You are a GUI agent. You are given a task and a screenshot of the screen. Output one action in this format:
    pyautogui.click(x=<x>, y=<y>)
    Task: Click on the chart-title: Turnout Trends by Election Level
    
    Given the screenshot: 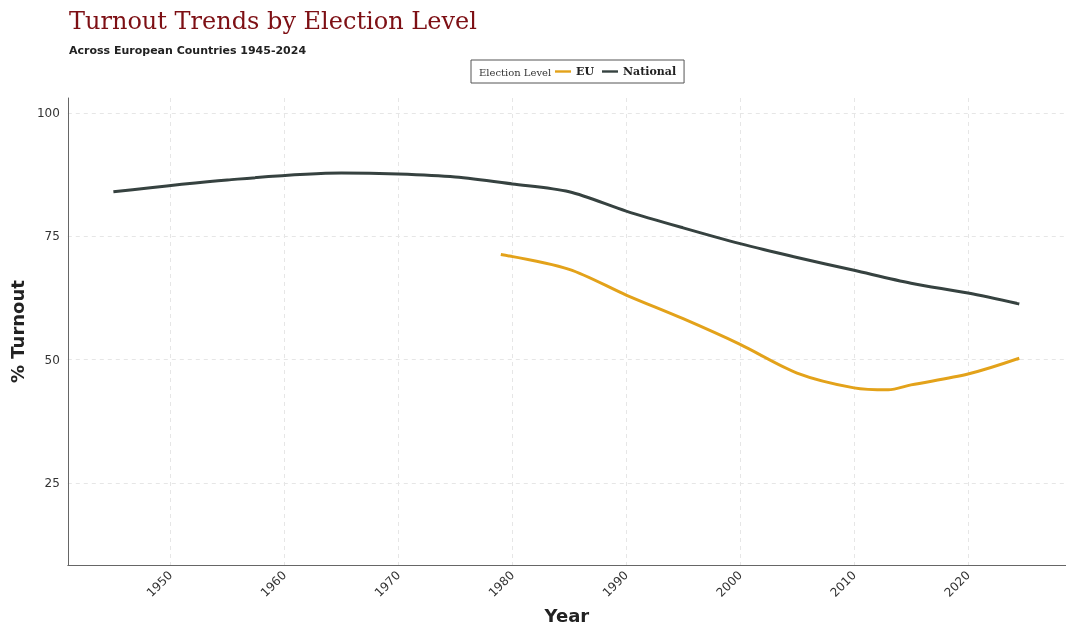 What is the action you would take?
    pyautogui.click(x=273, y=21)
    